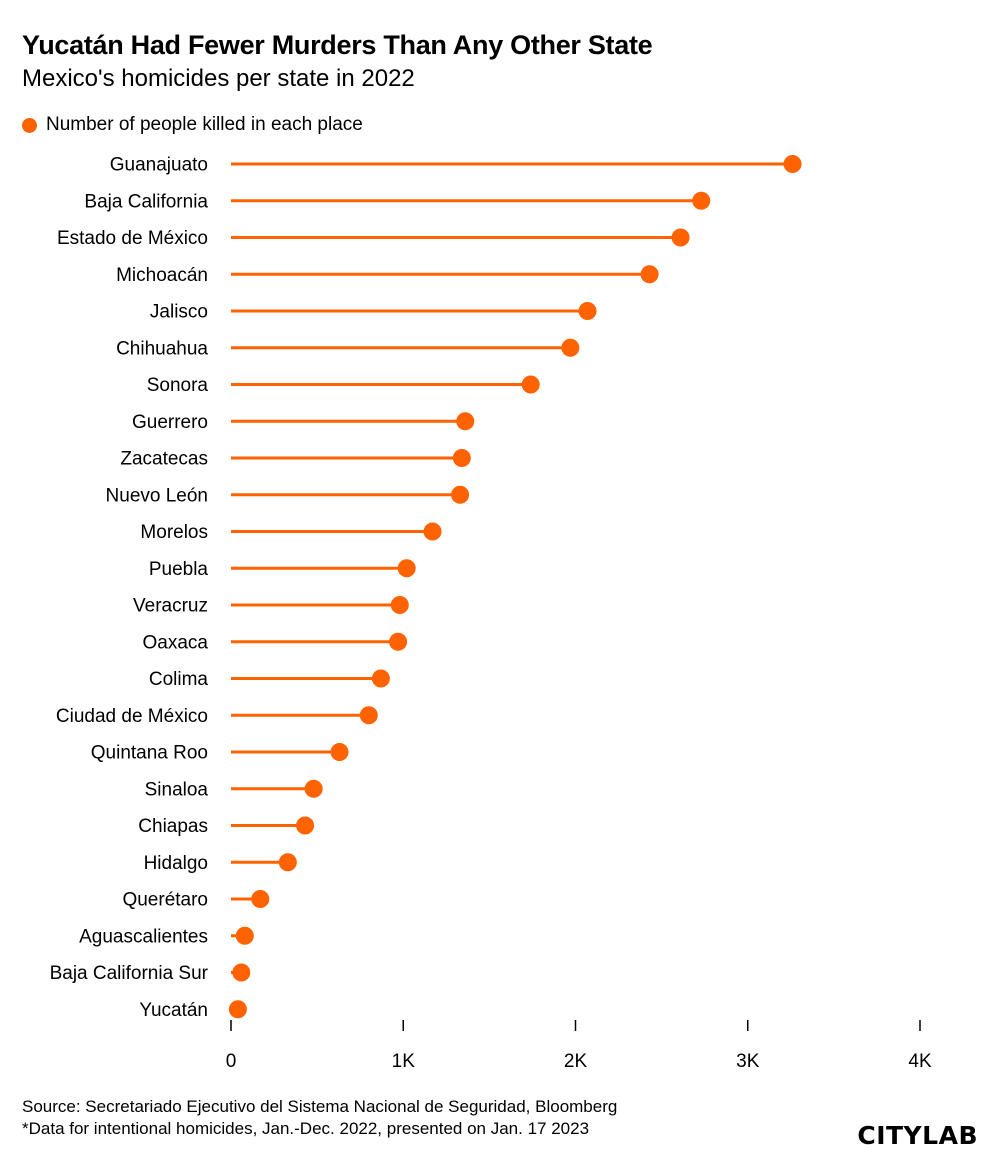  What do you see at coordinates (173, 826) in the screenshot?
I see `category-label: Chiapas` at bounding box center [173, 826].